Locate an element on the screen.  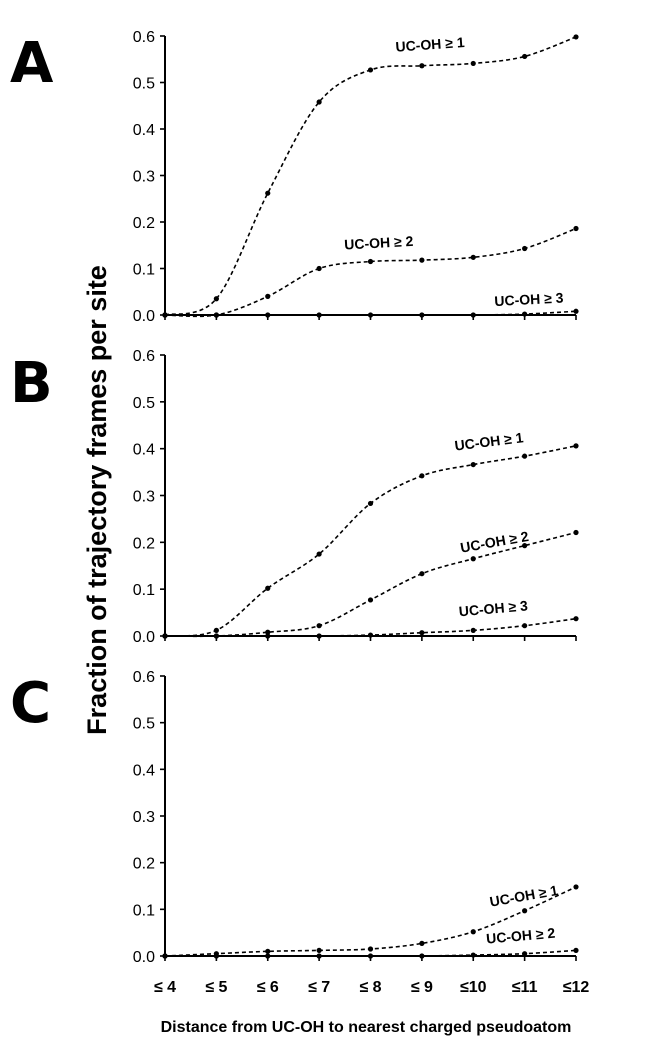
x-tick-label: ≤ 4 is located at coordinates (165, 987).